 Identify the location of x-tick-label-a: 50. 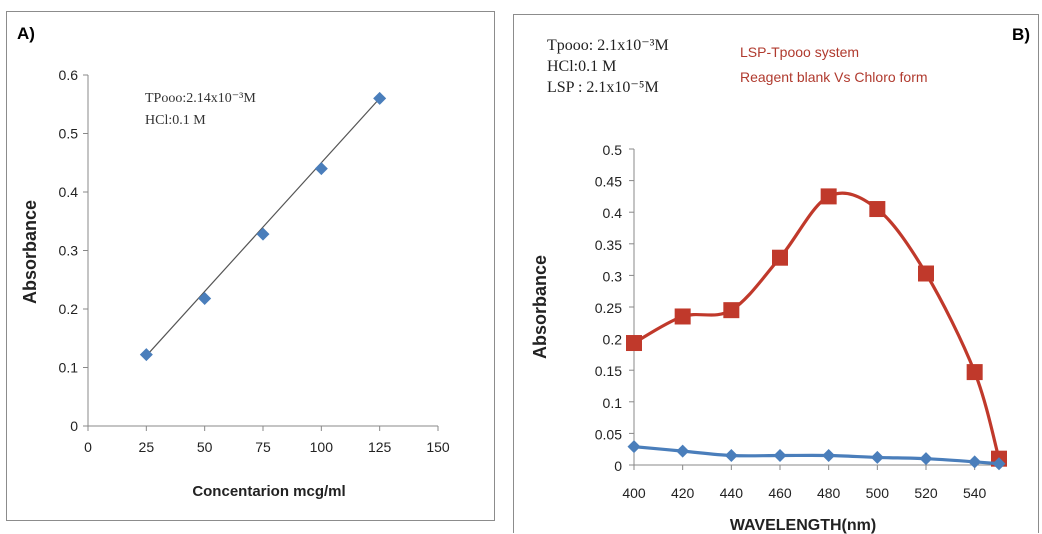
(205, 447).